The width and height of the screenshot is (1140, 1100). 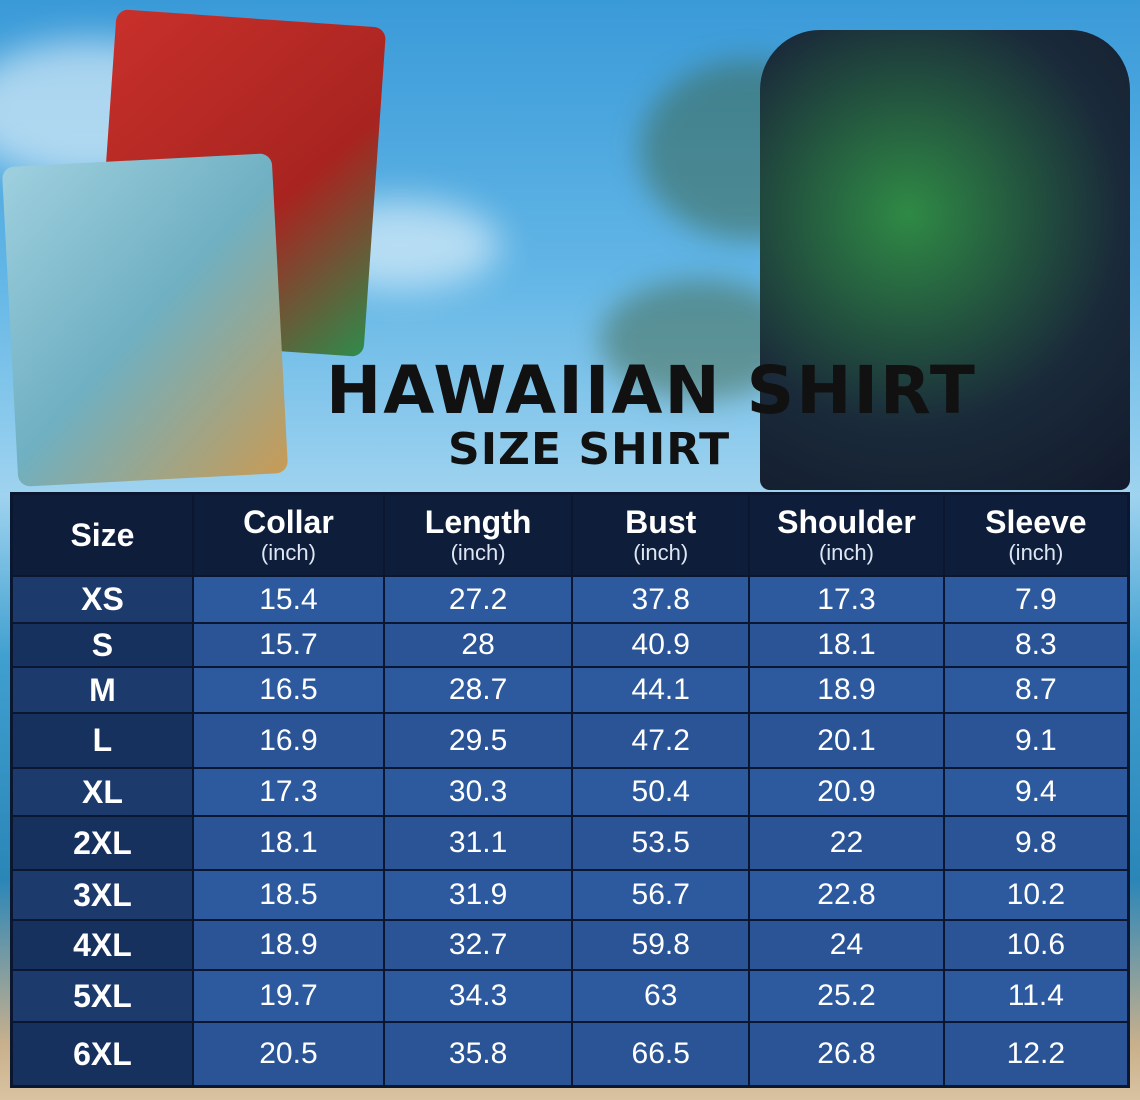 What do you see at coordinates (288, 740) in the screenshot?
I see `measurement-cell: 16.9` at bounding box center [288, 740].